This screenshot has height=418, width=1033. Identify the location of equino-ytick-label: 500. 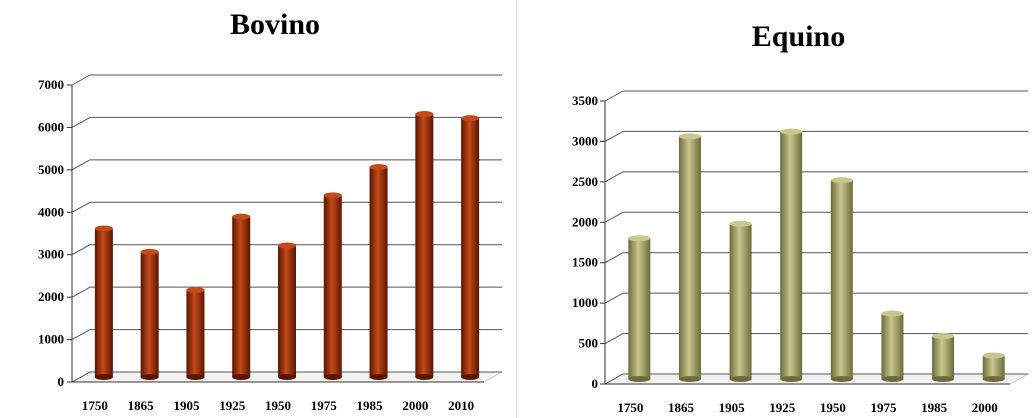
(589, 343).